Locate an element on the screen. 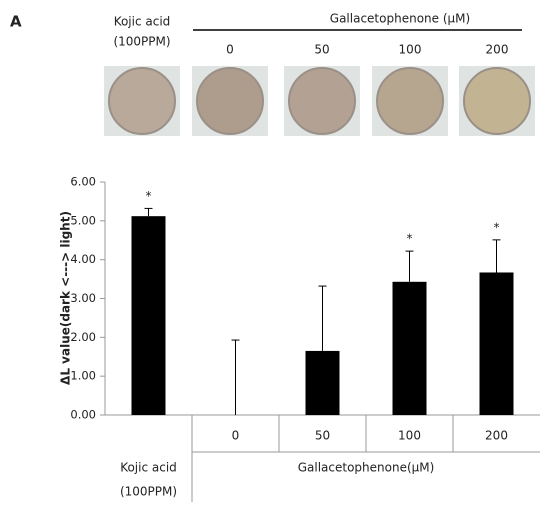  x-tick-label: 50 is located at coordinates (322, 436).